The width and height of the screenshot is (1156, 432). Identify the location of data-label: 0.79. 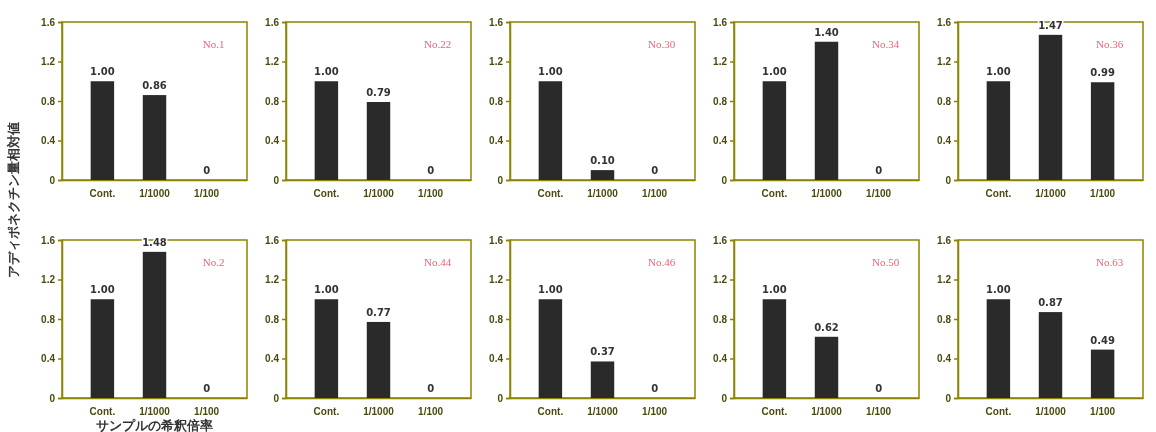
(378, 92).